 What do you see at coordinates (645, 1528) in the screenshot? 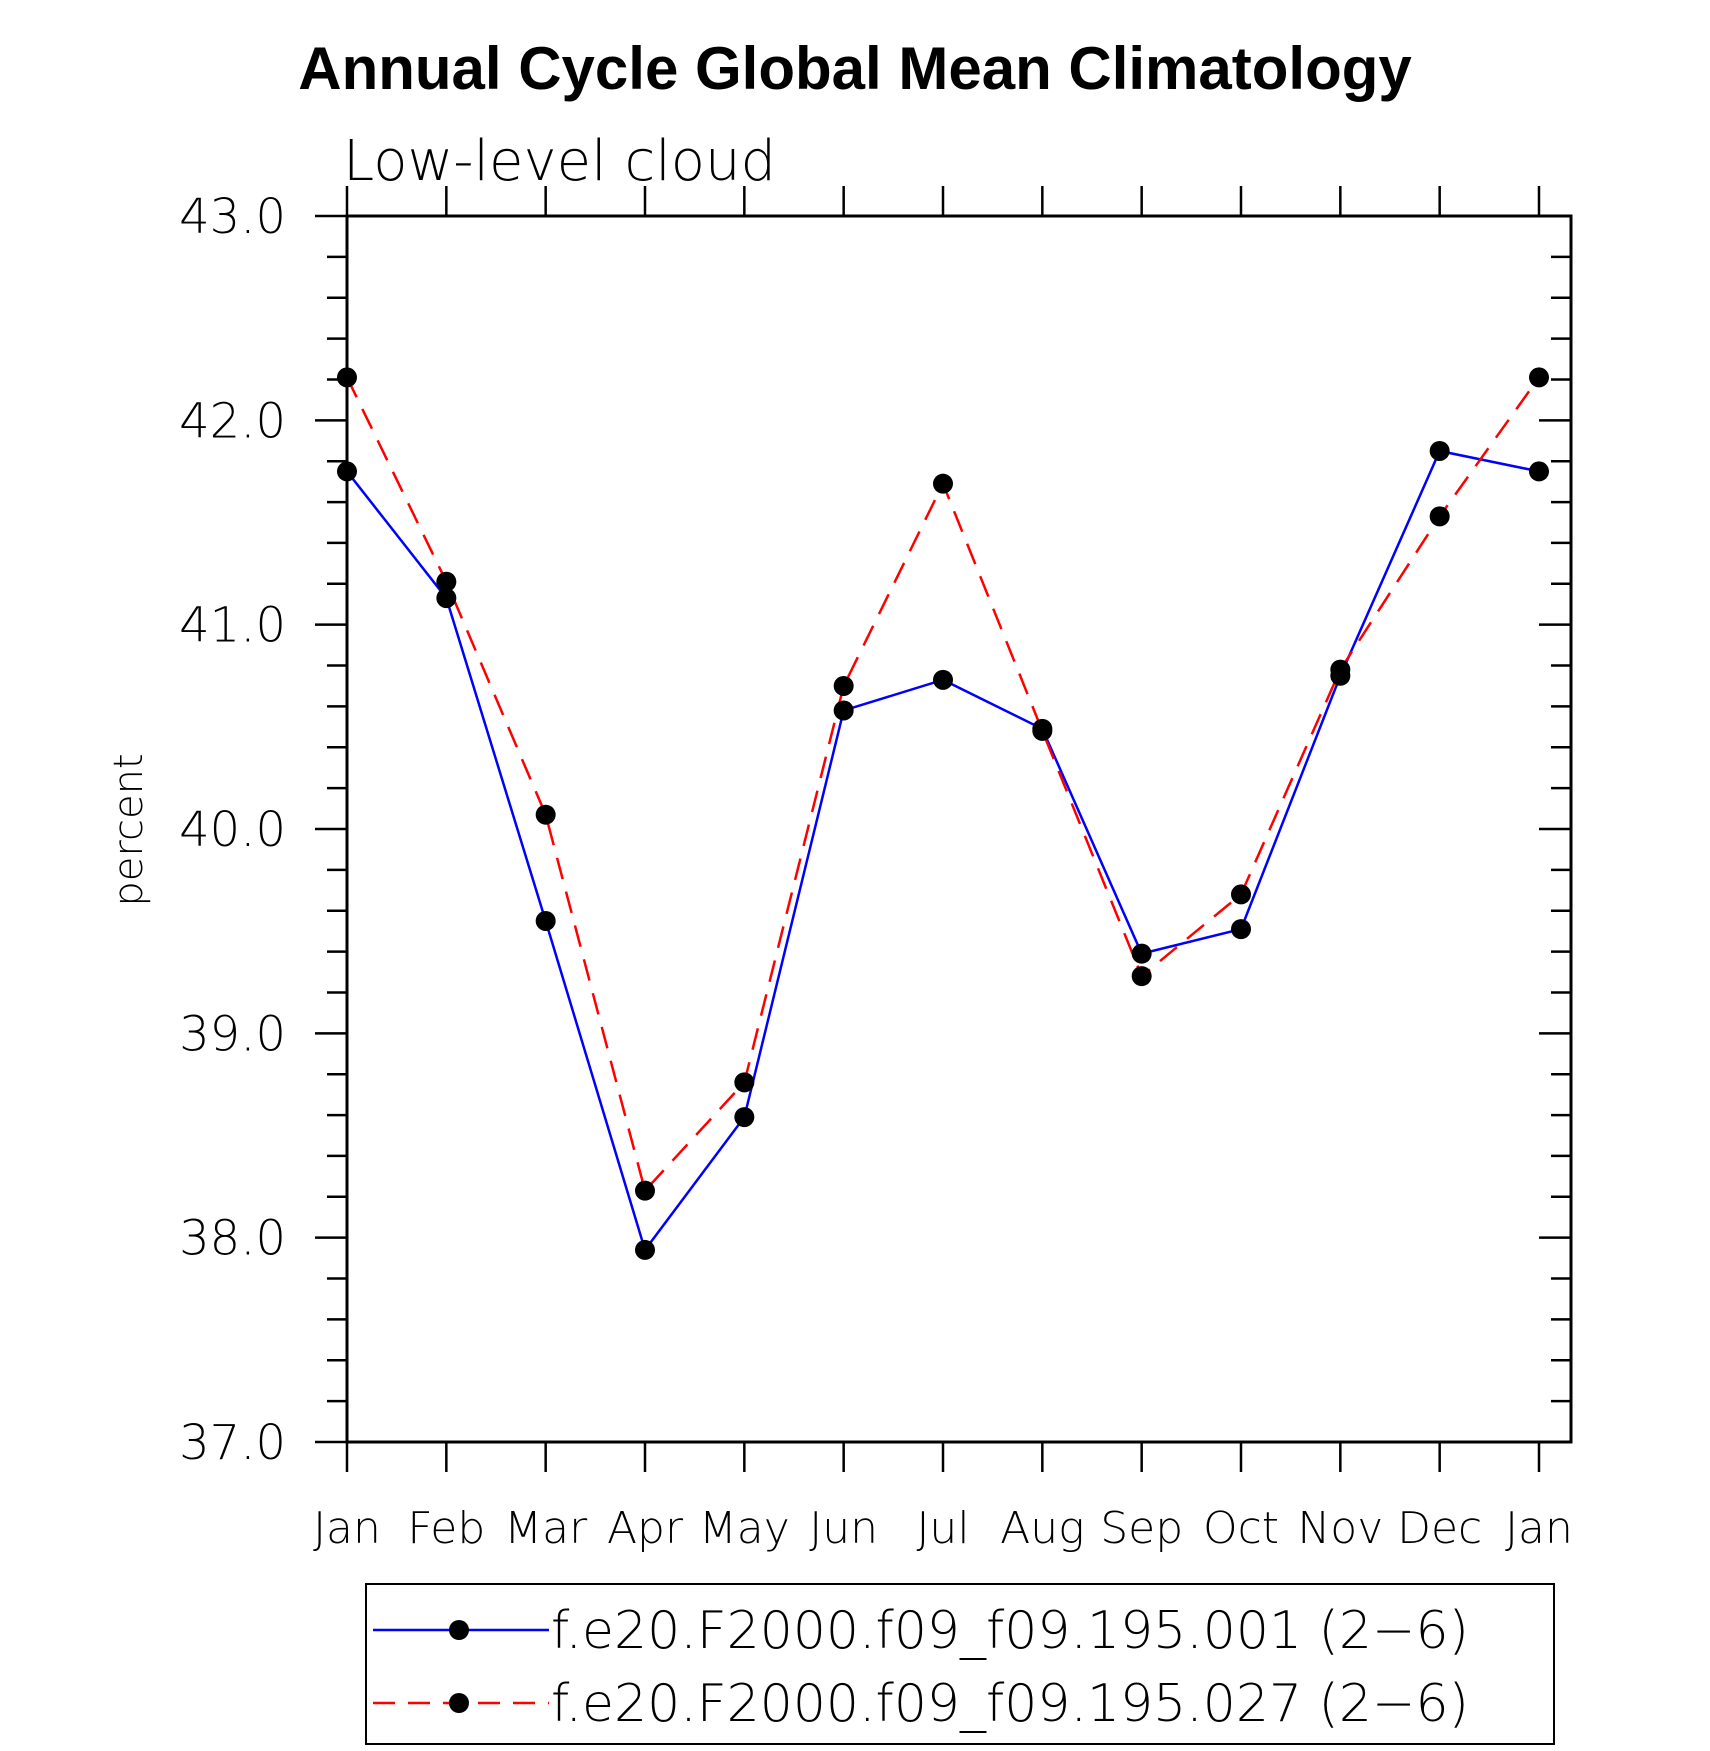
I see `x-tick-label: Apr` at bounding box center [645, 1528].